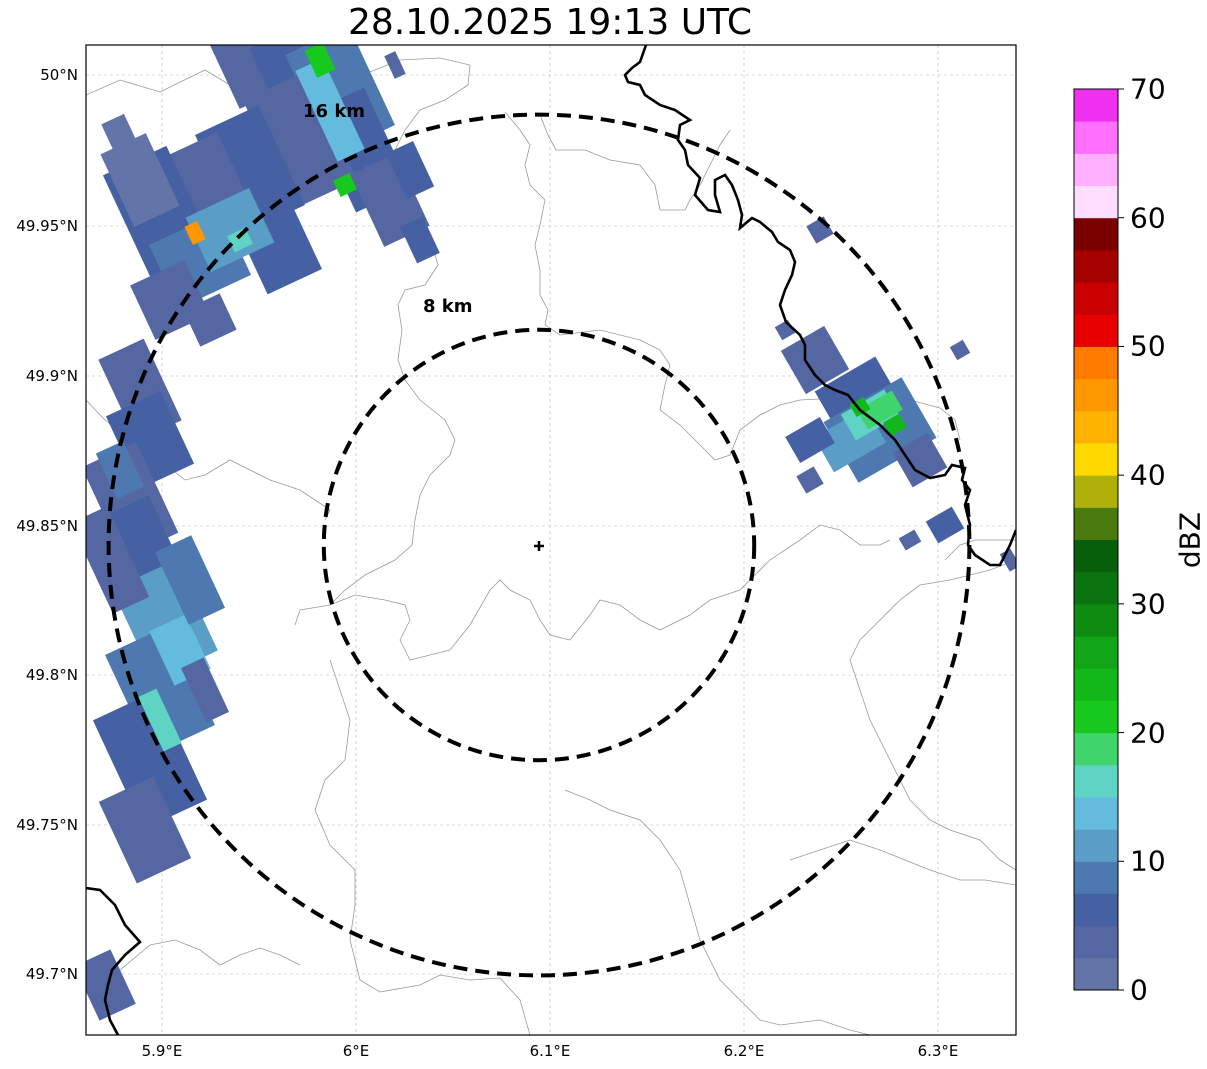 This screenshot has width=1207, height=1069. I want to click on range-ring-8km, so click(539, 545).